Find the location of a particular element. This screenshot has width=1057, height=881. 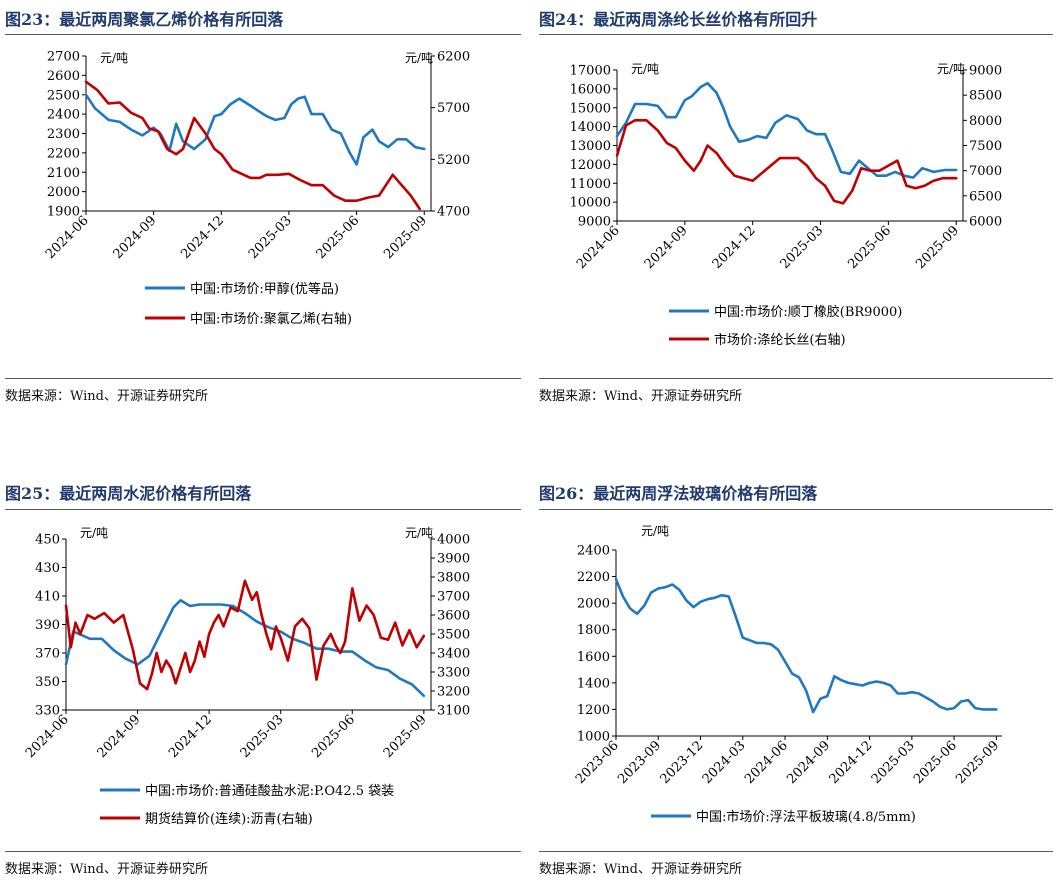

left-tick-label: 2600 is located at coordinates (63, 76).